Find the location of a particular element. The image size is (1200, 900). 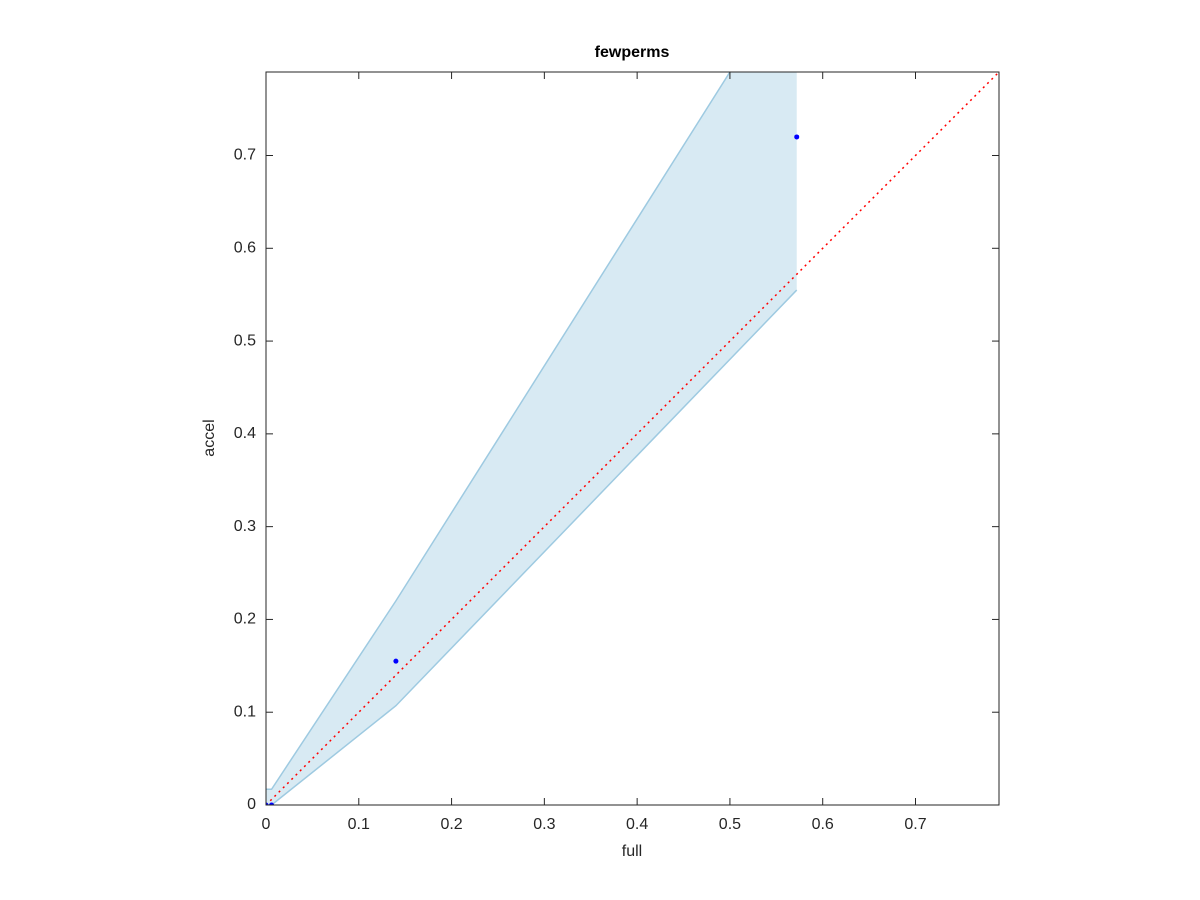

x-tick-label: 0.7 is located at coordinates (915, 824).